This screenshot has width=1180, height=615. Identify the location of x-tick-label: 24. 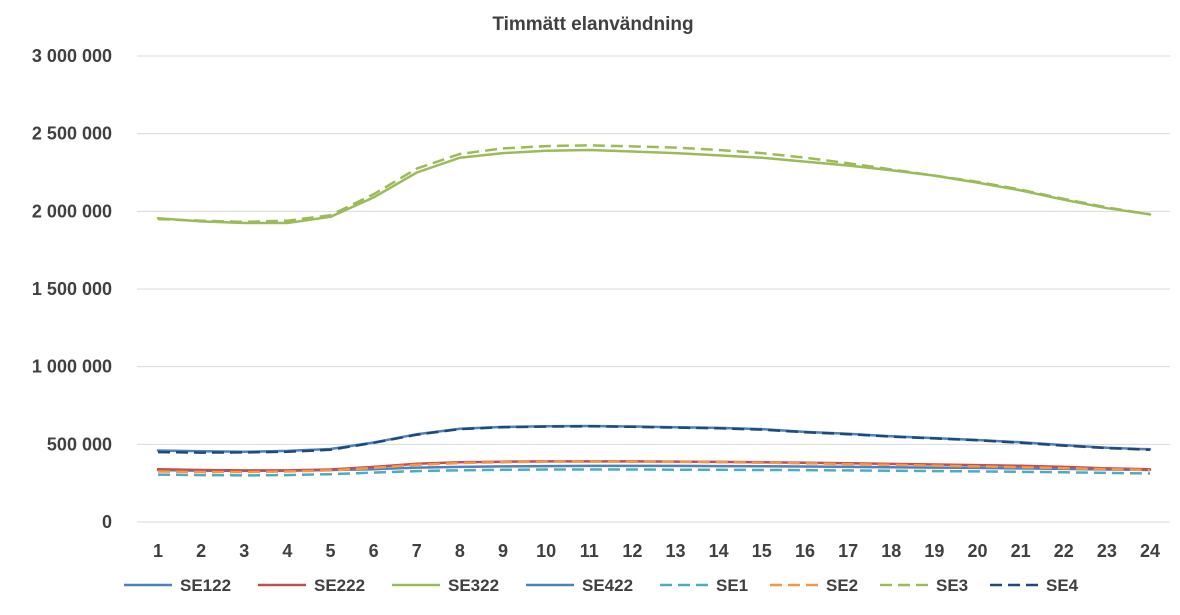
(1150, 551).